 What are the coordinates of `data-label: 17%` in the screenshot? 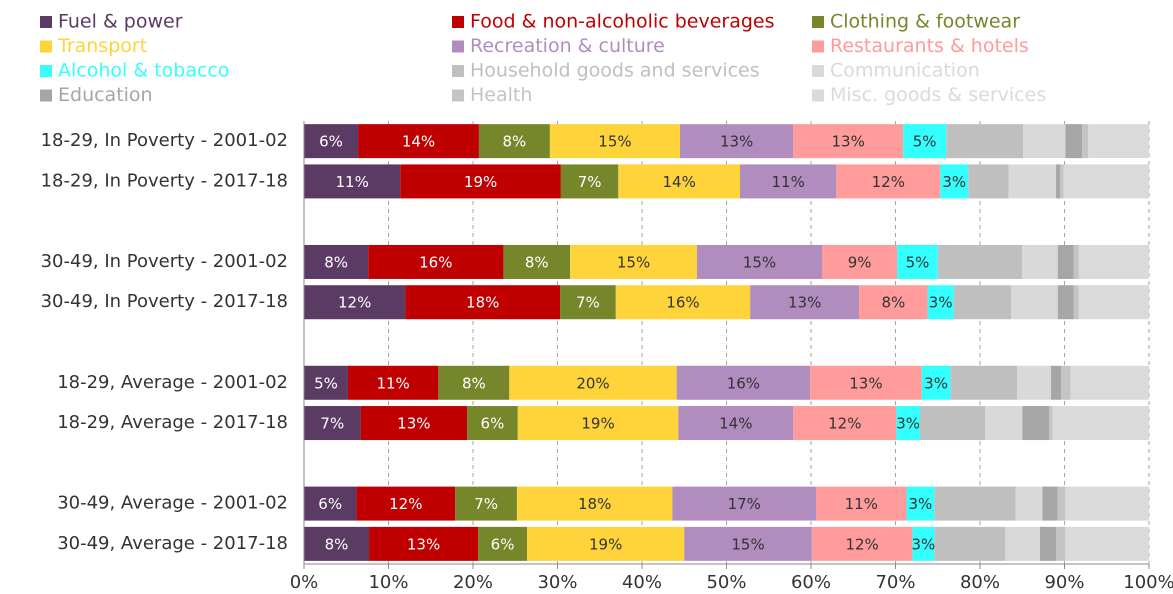 It's located at (744, 504).